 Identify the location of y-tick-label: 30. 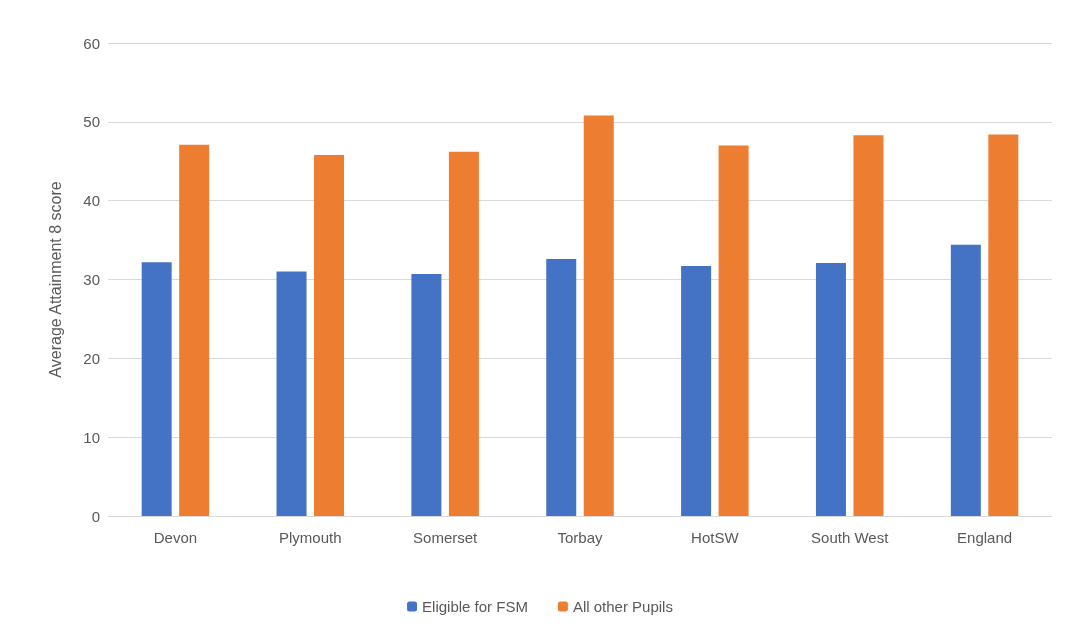
(91, 279).